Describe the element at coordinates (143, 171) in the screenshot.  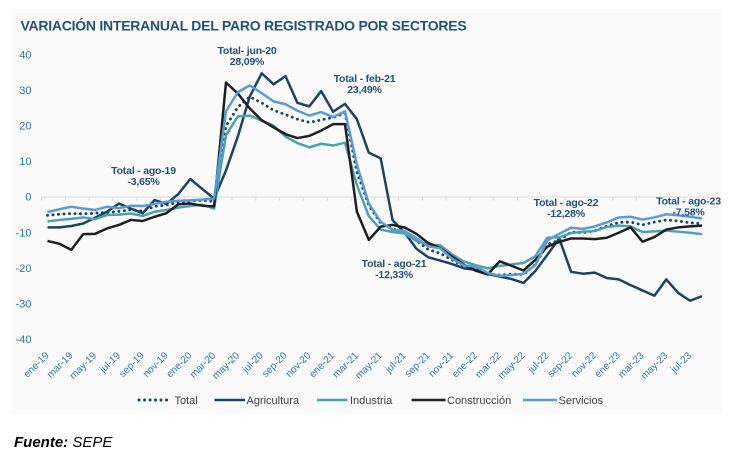
I see `svg-text: Total - ago-19` at that location.